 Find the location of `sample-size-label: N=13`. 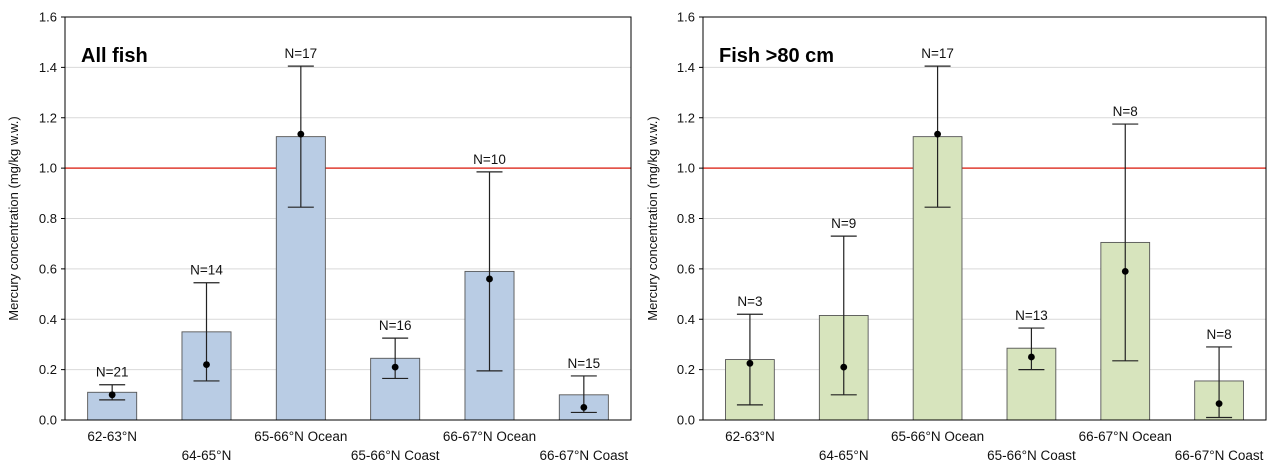

sample-size-label: N=13 is located at coordinates (1031, 315).